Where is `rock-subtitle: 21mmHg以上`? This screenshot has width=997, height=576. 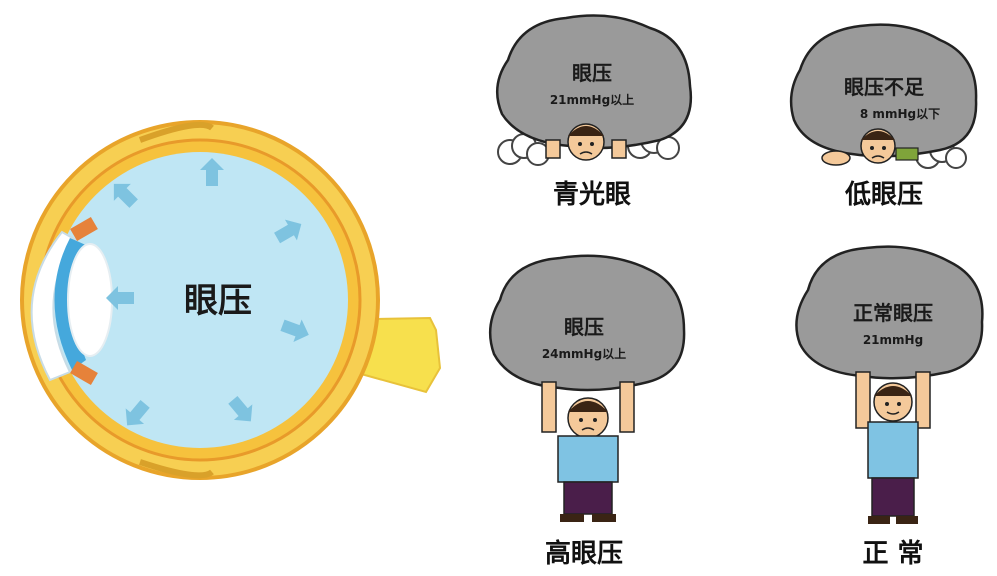 rock-subtitle: 21mmHg以上 is located at coordinates (592, 99).